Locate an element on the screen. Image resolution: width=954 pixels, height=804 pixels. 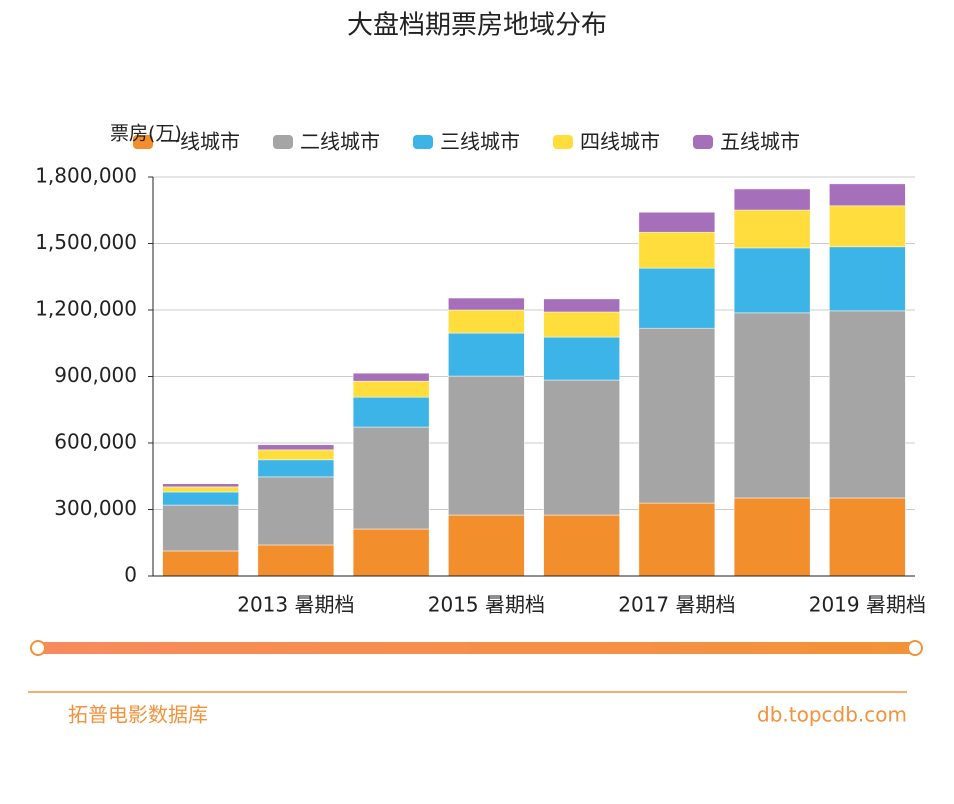
x-tick-label: 2015 暑期档 is located at coordinates (486, 605).